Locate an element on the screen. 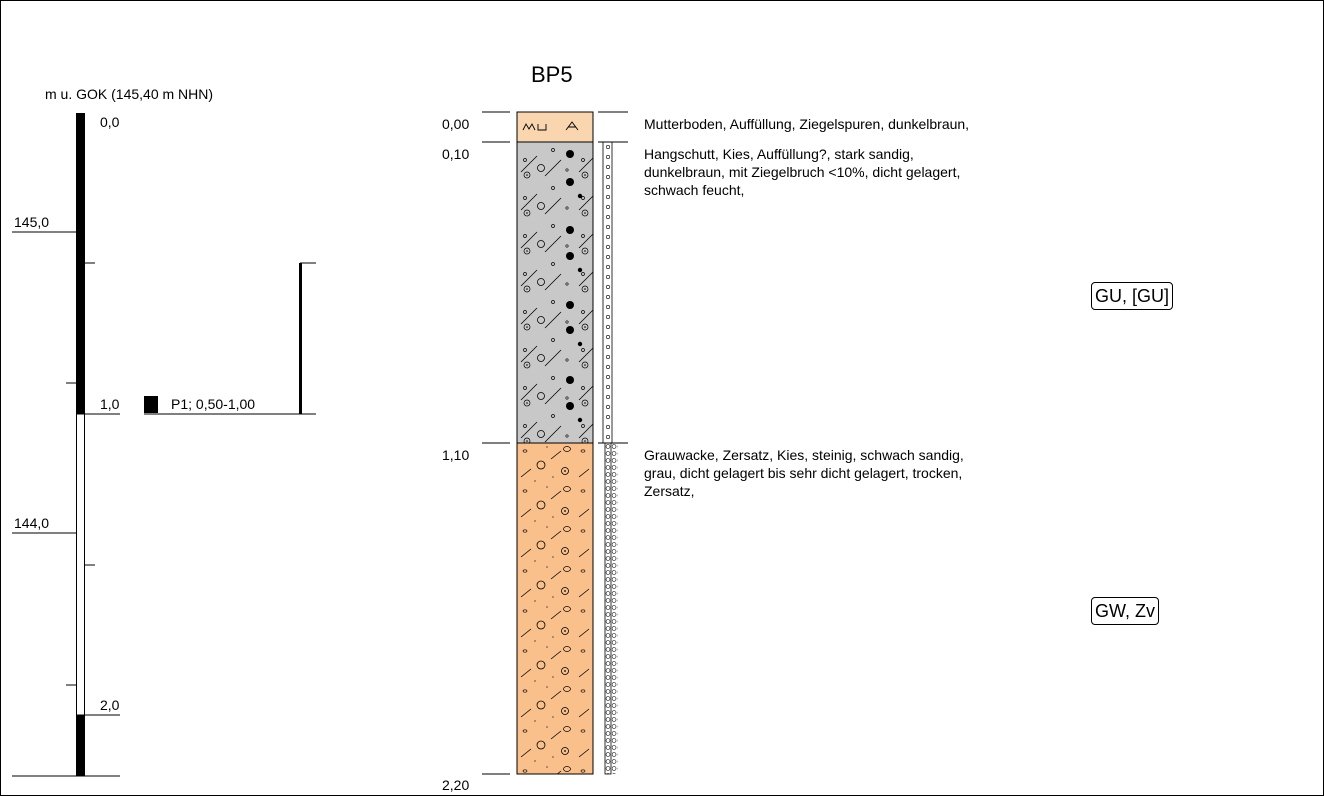 The width and height of the screenshot is (1324, 796). soil-column is located at coordinates (555, 443).